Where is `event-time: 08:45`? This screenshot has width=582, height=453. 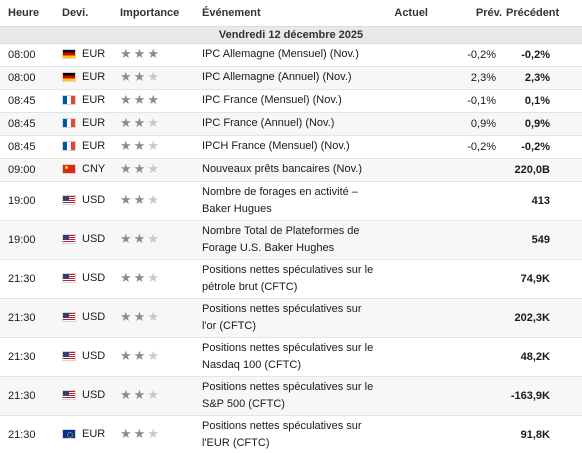
event-time: 08:45 is located at coordinates (31, 101).